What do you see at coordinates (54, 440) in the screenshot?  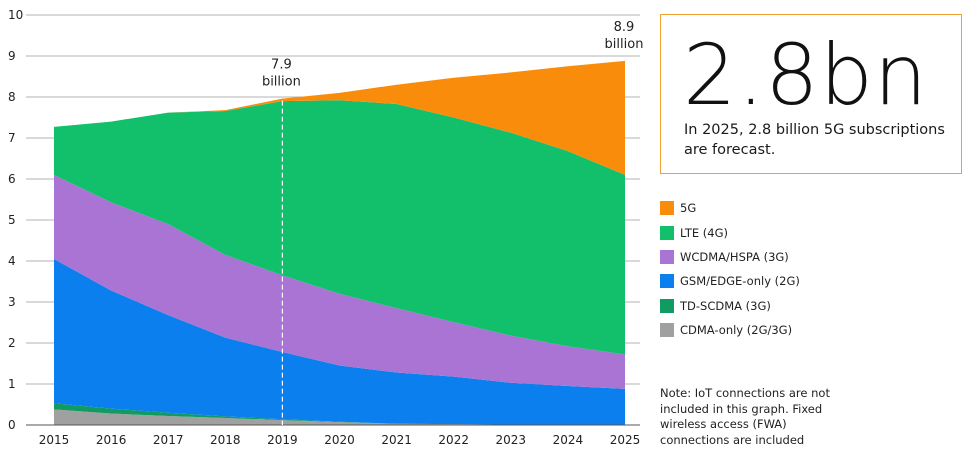 I see `x-tick-label: 2015` at bounding box center [54, 440].